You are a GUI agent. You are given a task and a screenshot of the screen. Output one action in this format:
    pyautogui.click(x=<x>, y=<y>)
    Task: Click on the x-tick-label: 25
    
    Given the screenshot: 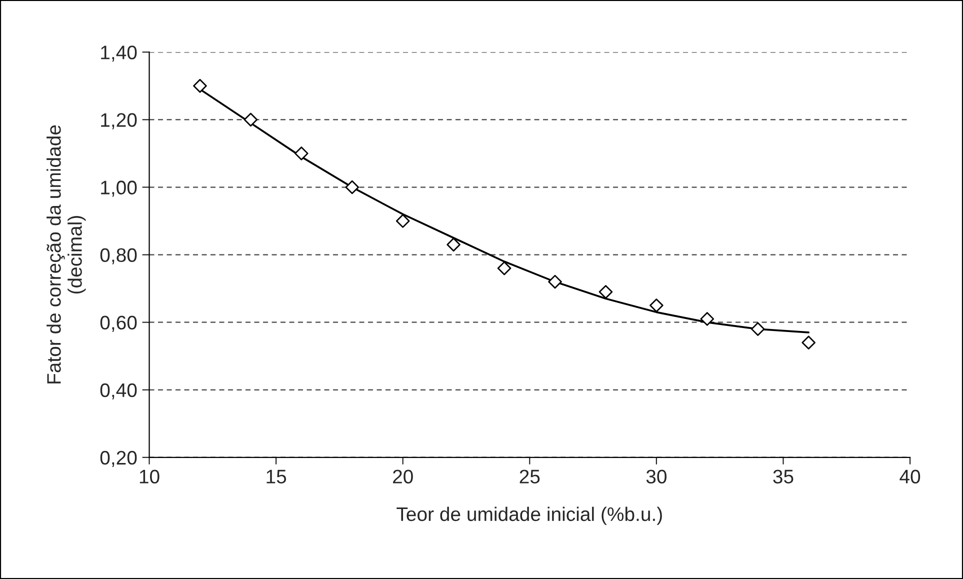 What is the action you would take?
    pyautogui.click(x=530, y=477)
    